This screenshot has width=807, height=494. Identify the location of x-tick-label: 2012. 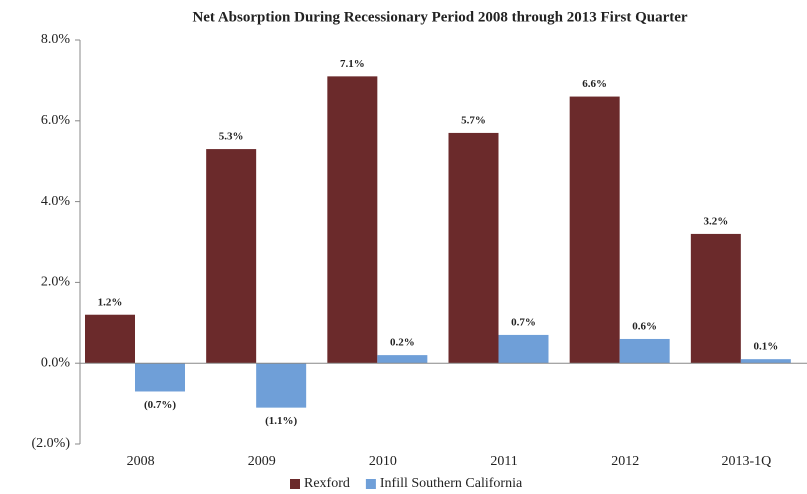
(625, 461).